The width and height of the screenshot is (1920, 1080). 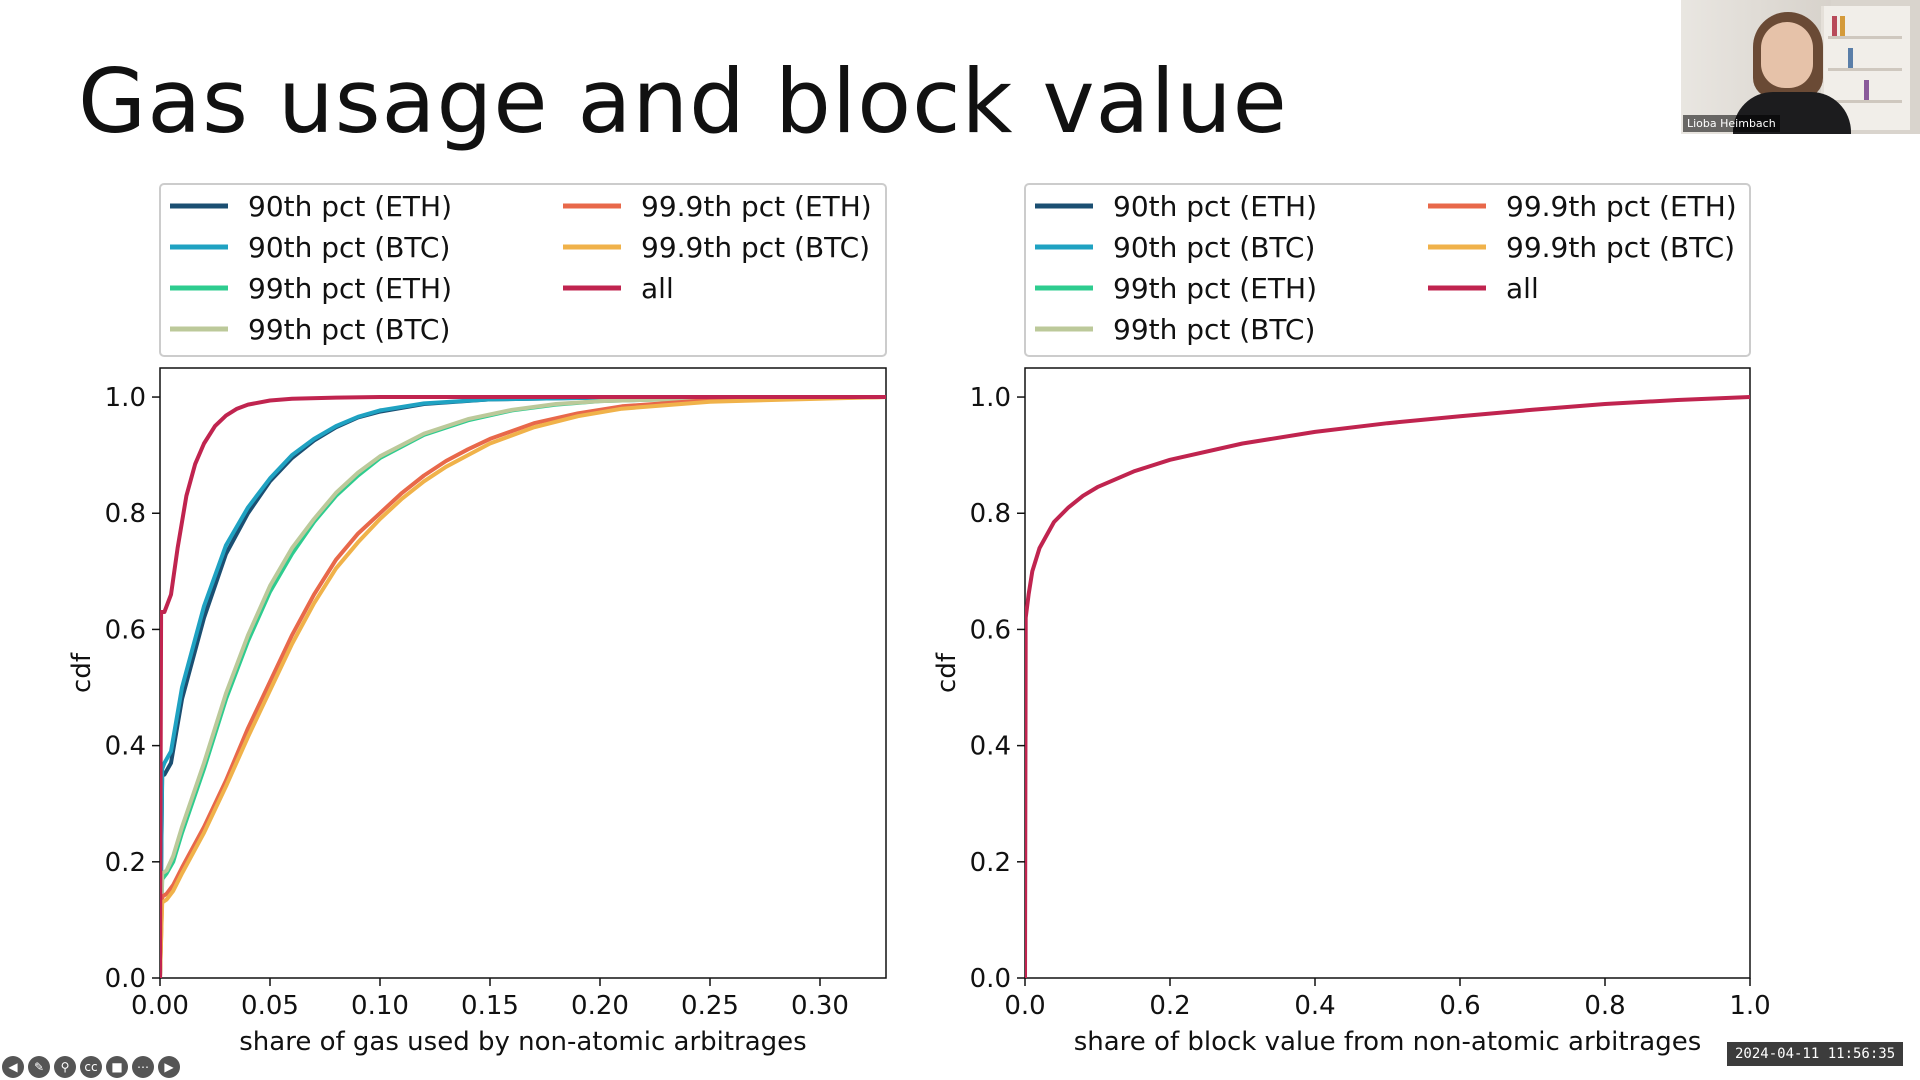 What do you see at coordinates (1787, 55) in the screenshot?
I see `presenter-face` at bounding box center [1787, 55].